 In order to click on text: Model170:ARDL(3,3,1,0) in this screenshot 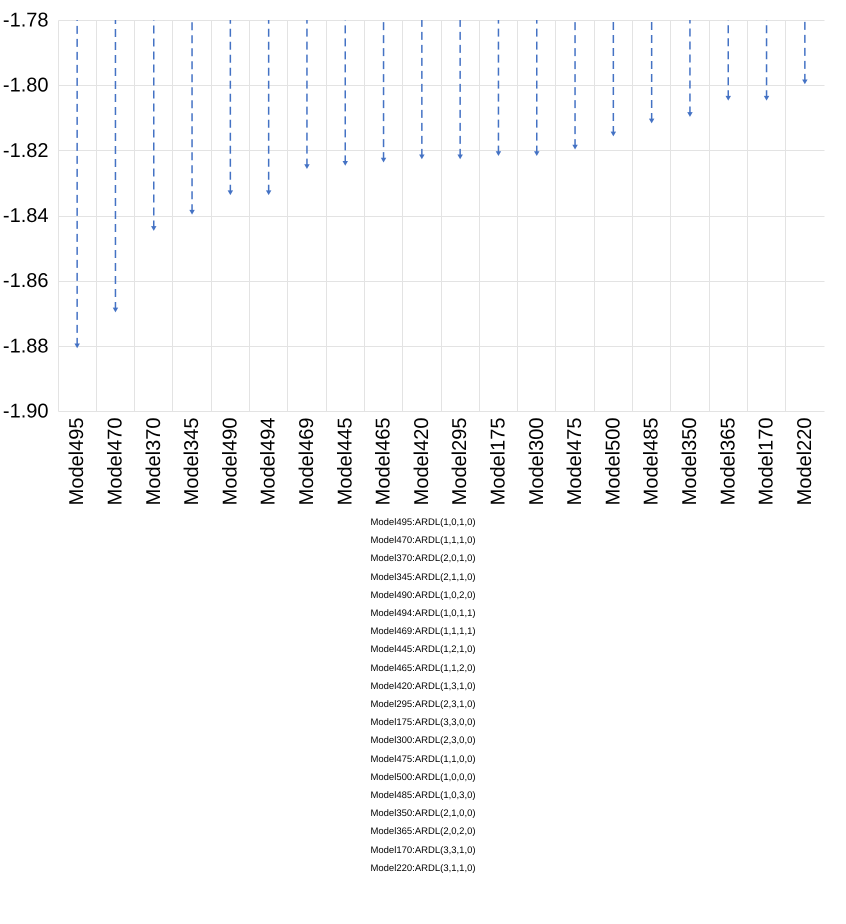, I will do `click(423, 851)`.